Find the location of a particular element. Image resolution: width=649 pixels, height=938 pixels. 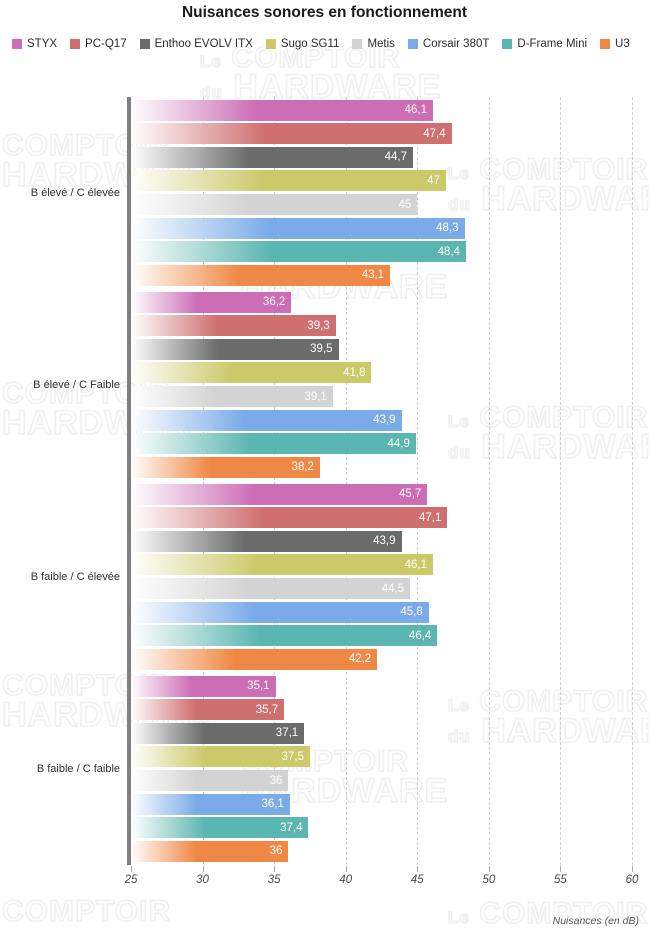

legend-item-sugo-sg11: Sugo SG11 is located at coordinates (302, 44).